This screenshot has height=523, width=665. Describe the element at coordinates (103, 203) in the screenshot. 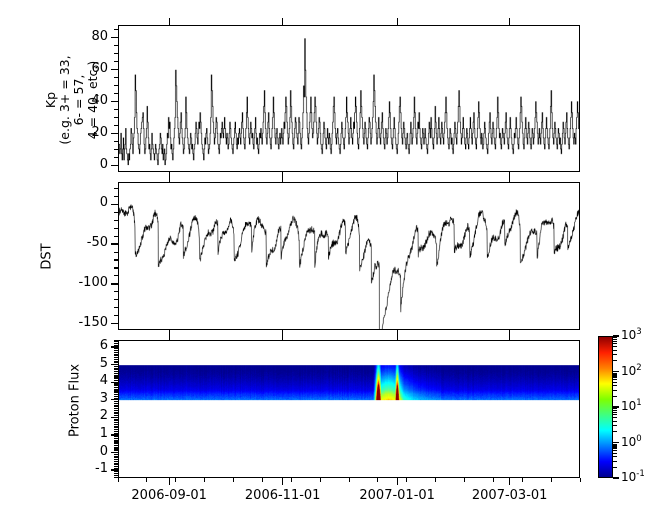

I see `dst-tick-label: 0` at that location.